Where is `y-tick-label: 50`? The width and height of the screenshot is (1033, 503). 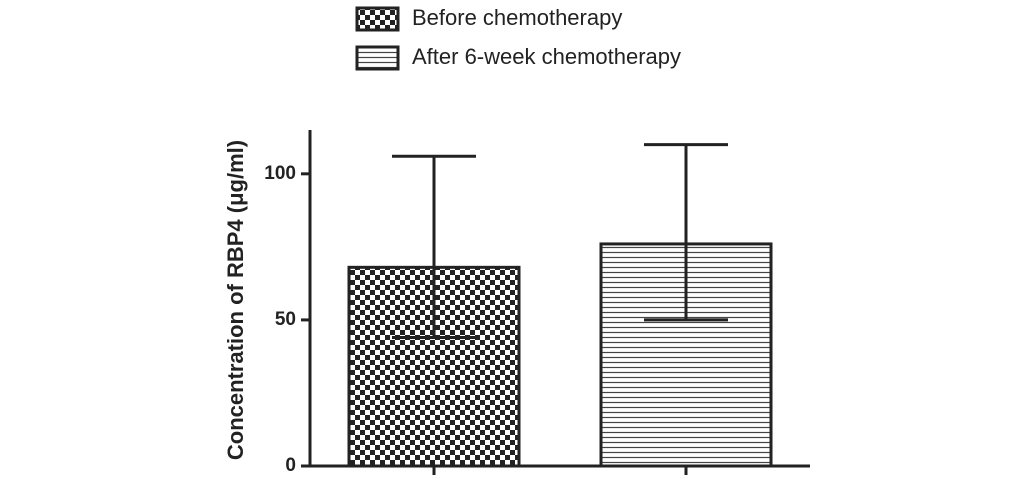 y-tick-label: 50 is located at coordinates (285, 319).